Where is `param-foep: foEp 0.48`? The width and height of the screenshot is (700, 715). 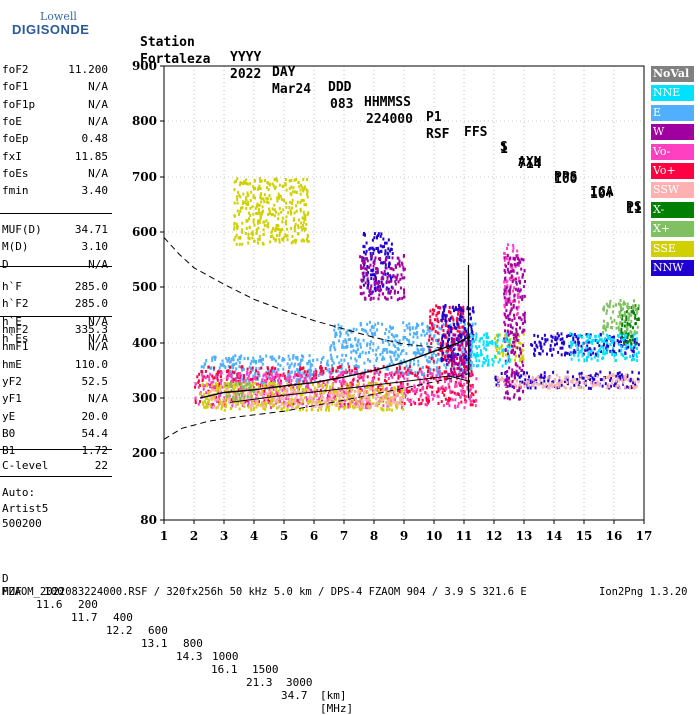
param-foep: foEp 0.48 is located at coordinates (55, 139).